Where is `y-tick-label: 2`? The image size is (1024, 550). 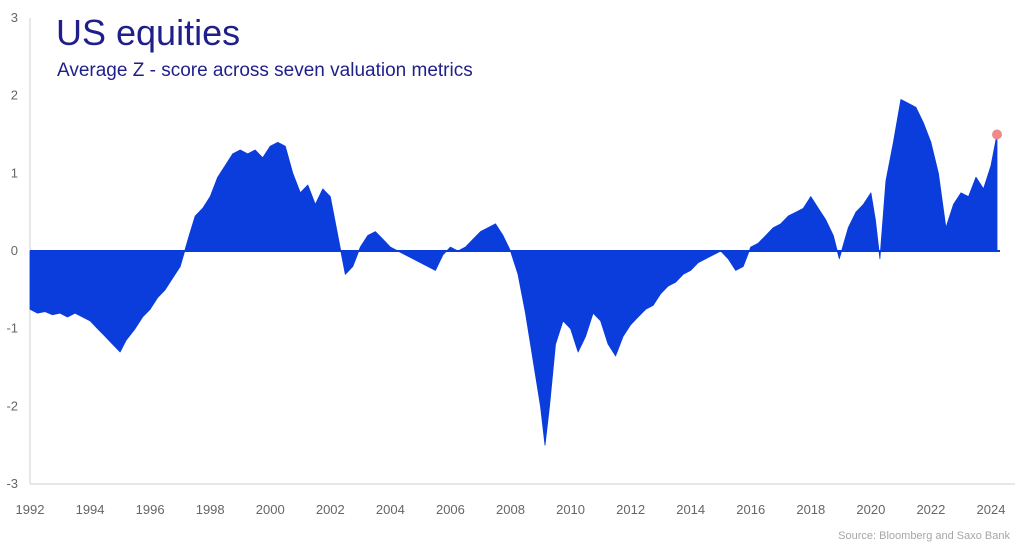
y-tick-label: 2 is located at coordinates (14, 95).